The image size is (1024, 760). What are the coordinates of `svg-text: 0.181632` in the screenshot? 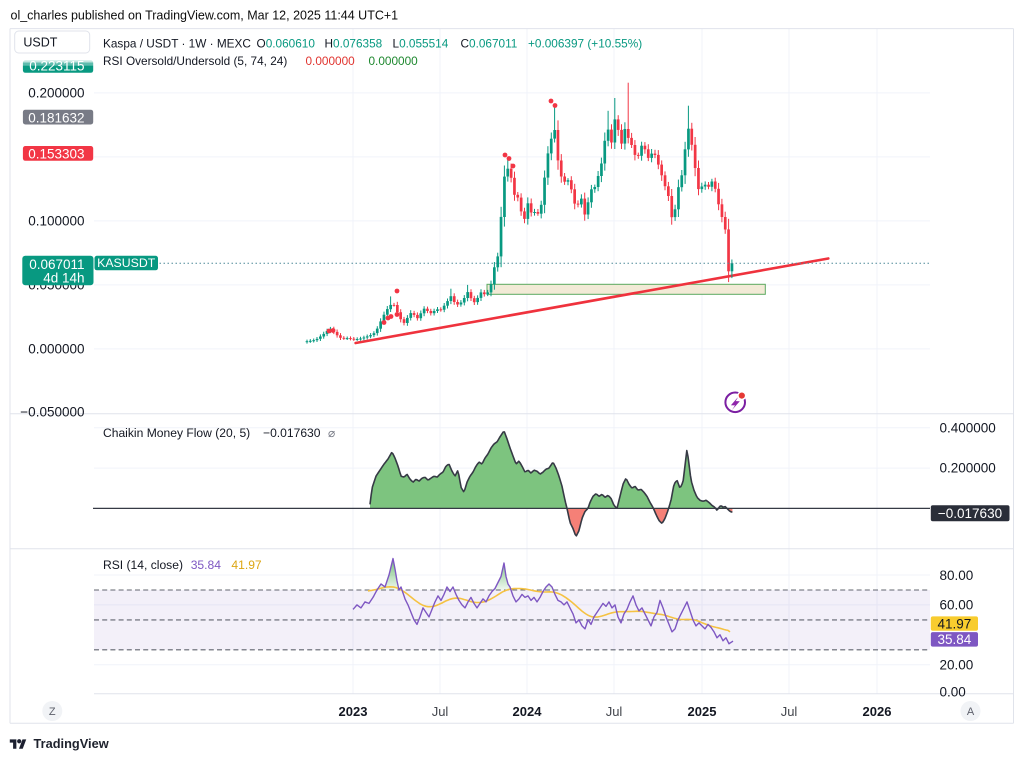 It's located at (56, 117).